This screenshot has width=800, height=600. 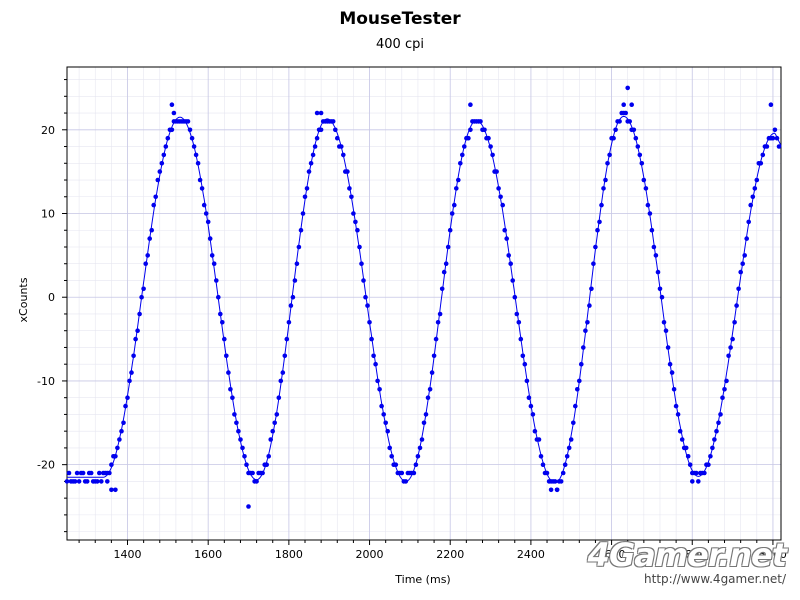 I want to click on x-axis-label: Time (ms), so click(x=422, y=579).